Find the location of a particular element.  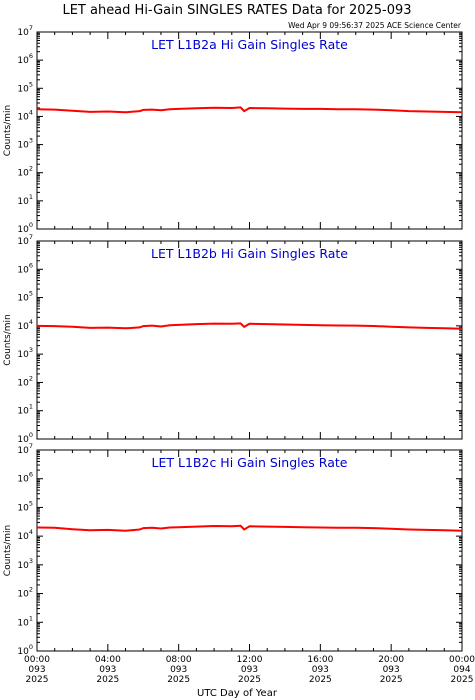

panel-title: LET L1B2a Hi Gain Singles Rate is located at coordinates (249, 44).